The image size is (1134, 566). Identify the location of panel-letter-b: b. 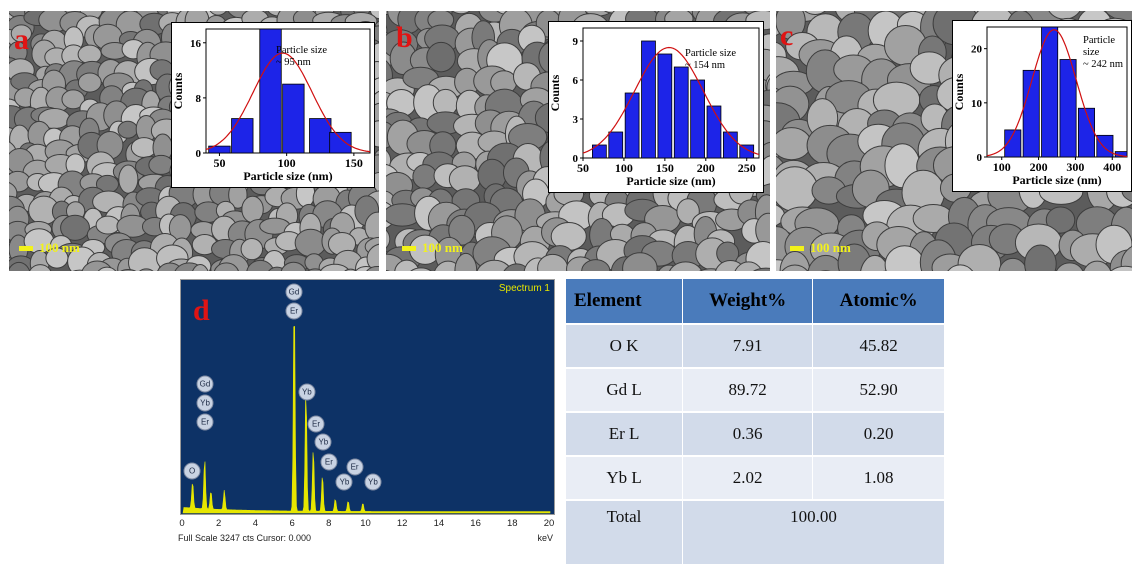
(404, 38).